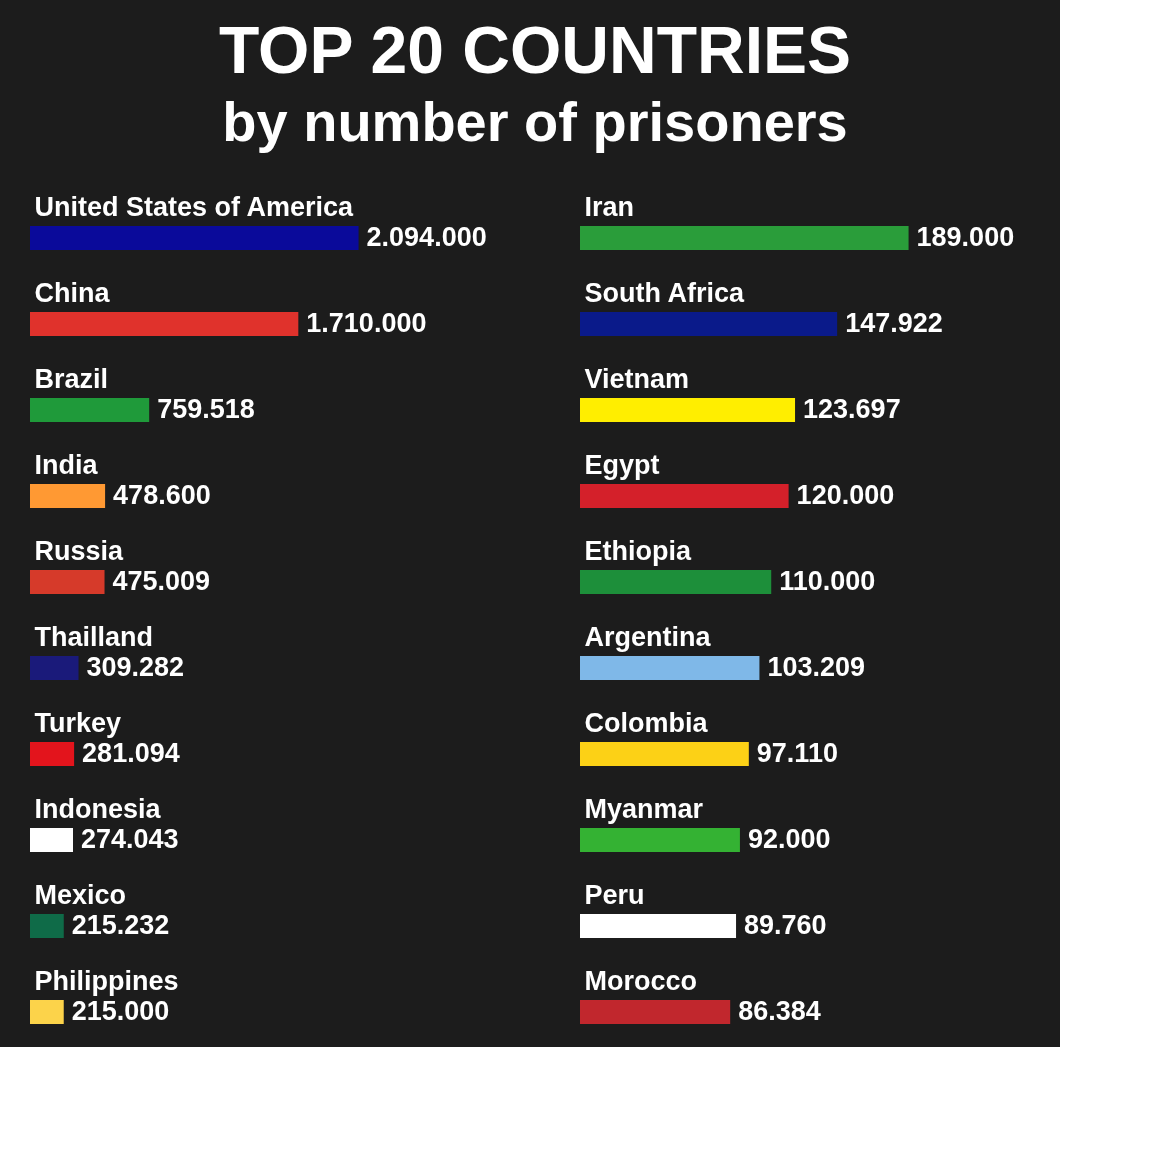 The width and height of the screenshot is (1169, 1163). Describe the element at coordinates (852, 409) in the screenshot. I see `data-label: 123.697` at that location.